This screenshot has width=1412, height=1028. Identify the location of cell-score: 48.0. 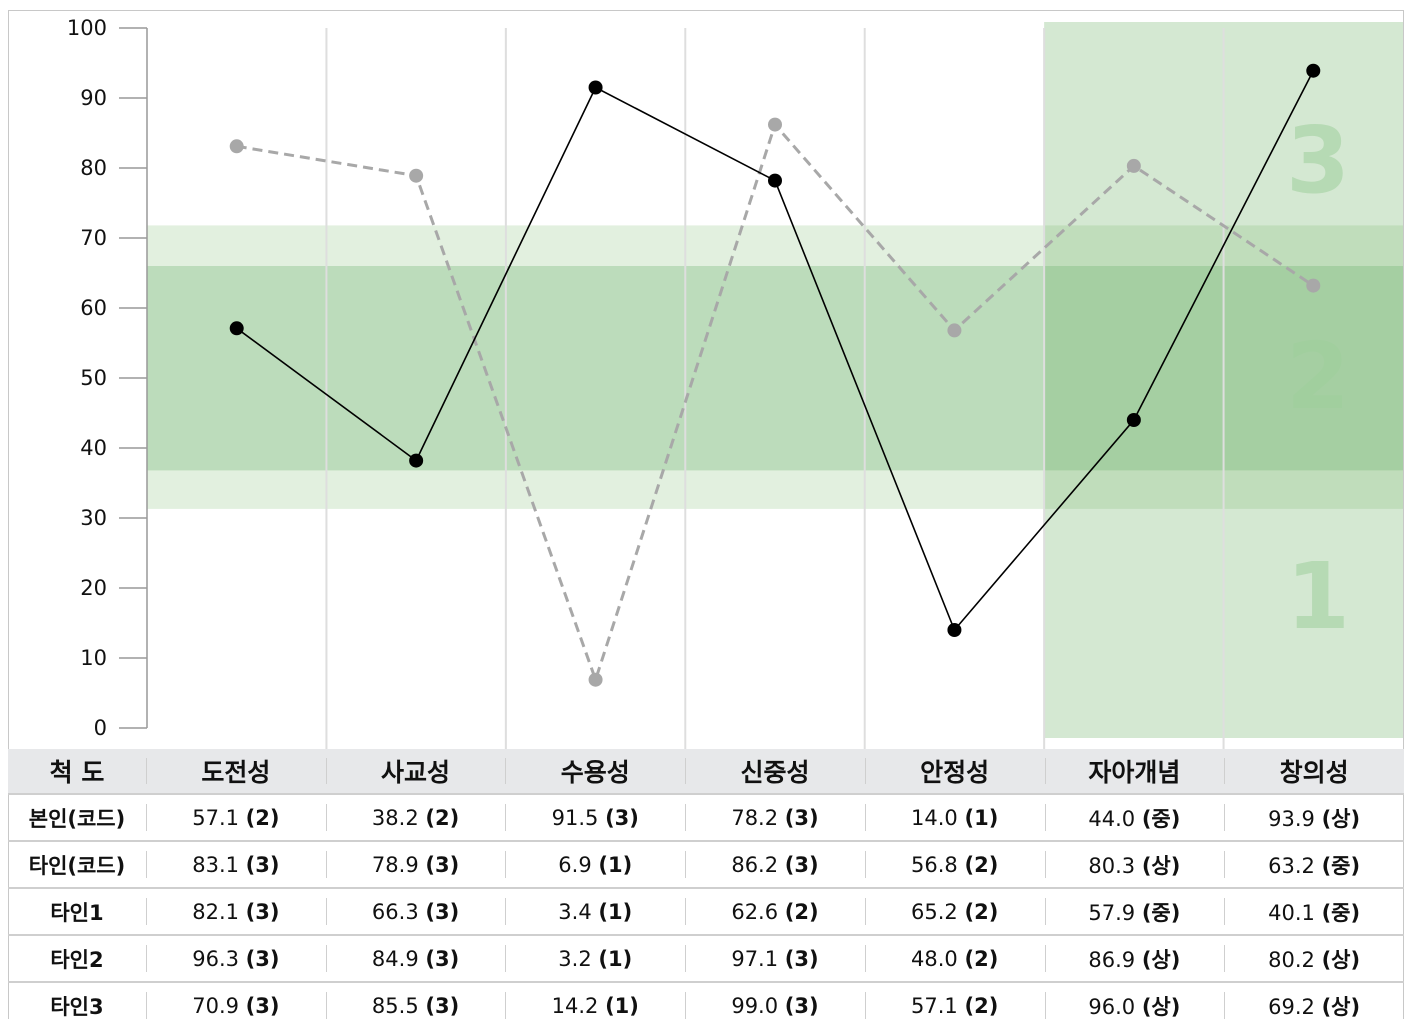
(934, 958).